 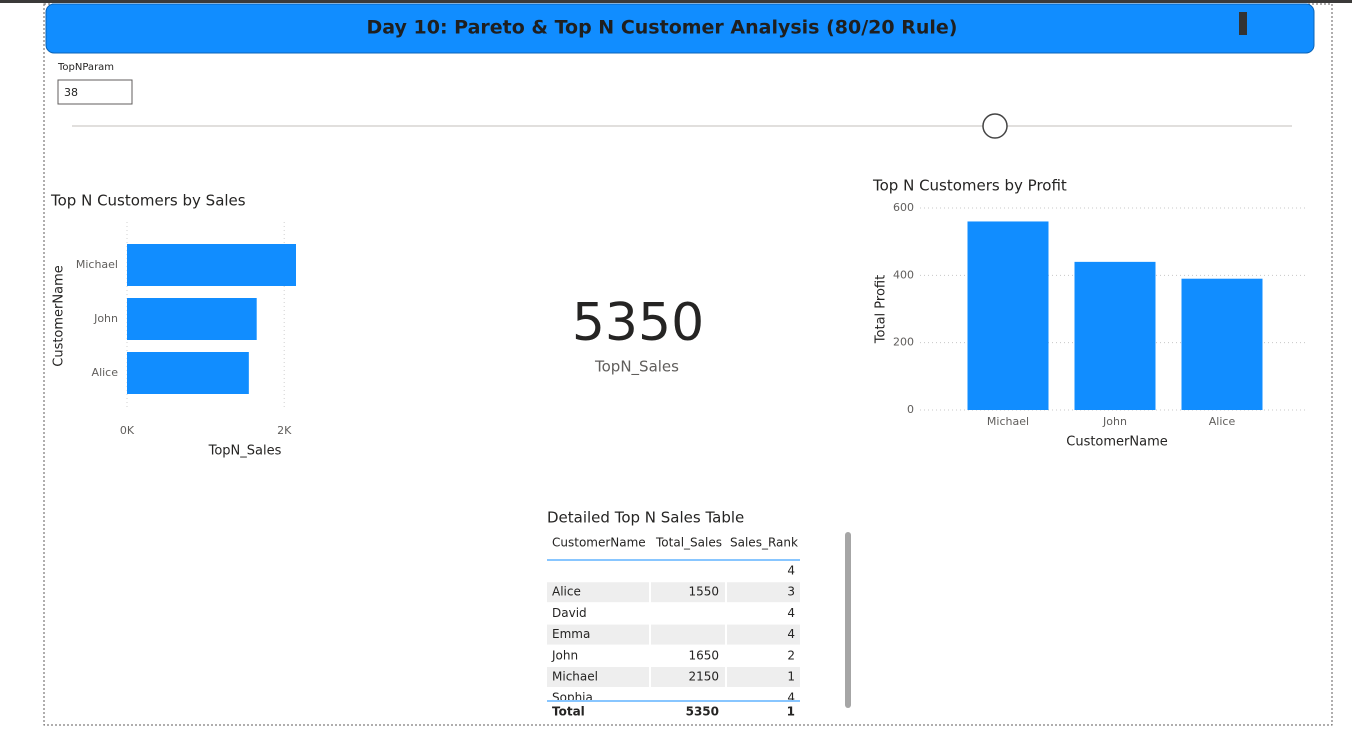 I want to click on table-cell: 2, so click(x=791, y=655).